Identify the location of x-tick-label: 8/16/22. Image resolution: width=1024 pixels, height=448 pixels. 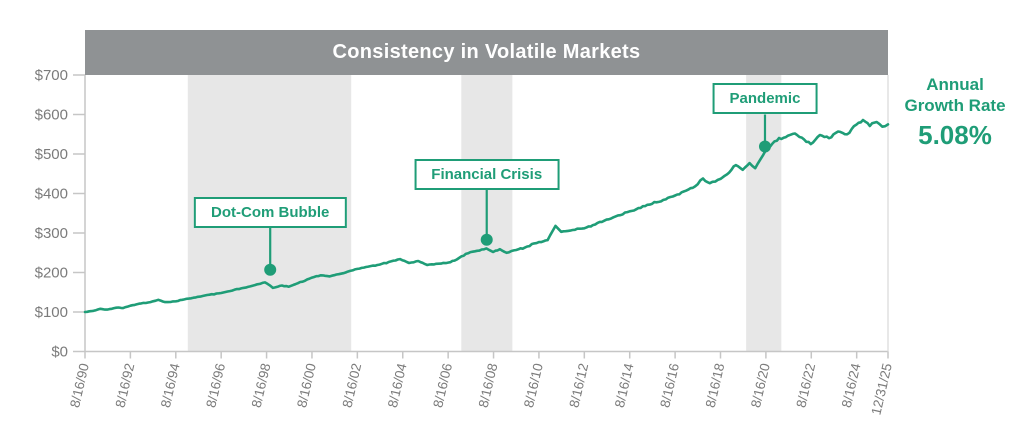
(805, 385).